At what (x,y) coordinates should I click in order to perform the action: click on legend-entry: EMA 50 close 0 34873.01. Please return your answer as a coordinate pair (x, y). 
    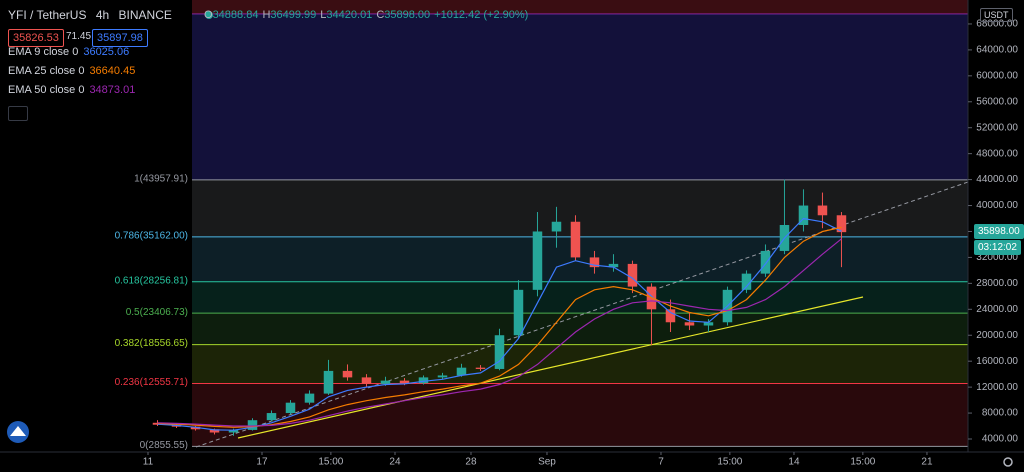
    Looking at the image, I should click on (71, 90).